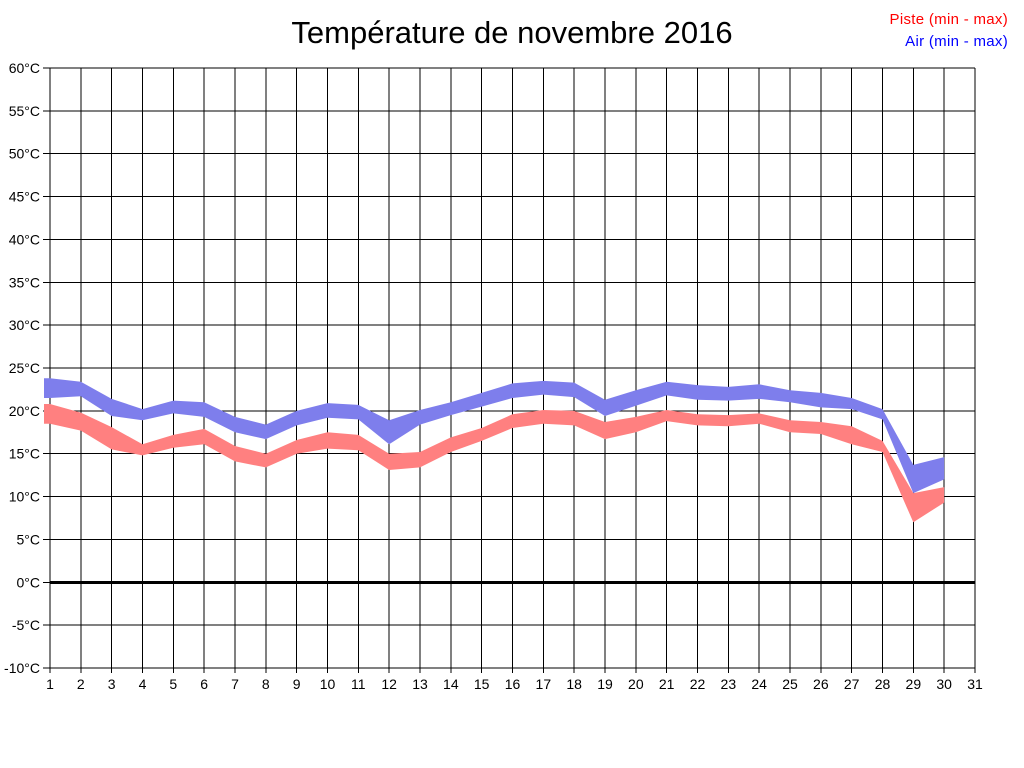  I want to click on svg-text: 4, so click(143, 684).